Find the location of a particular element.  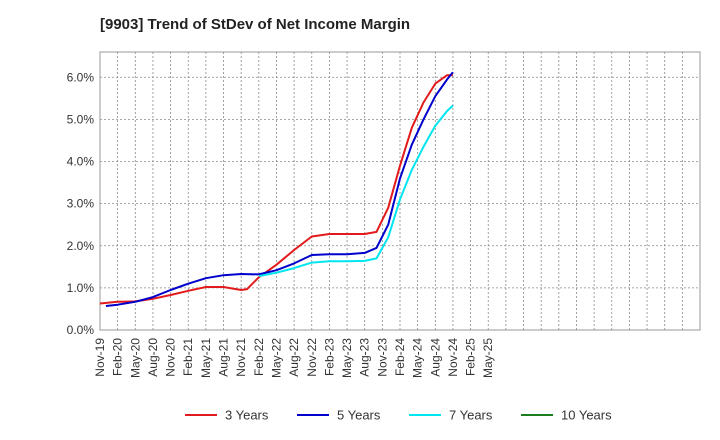

x-tick-label: Aug-24 is located at coordinates (435, 357).